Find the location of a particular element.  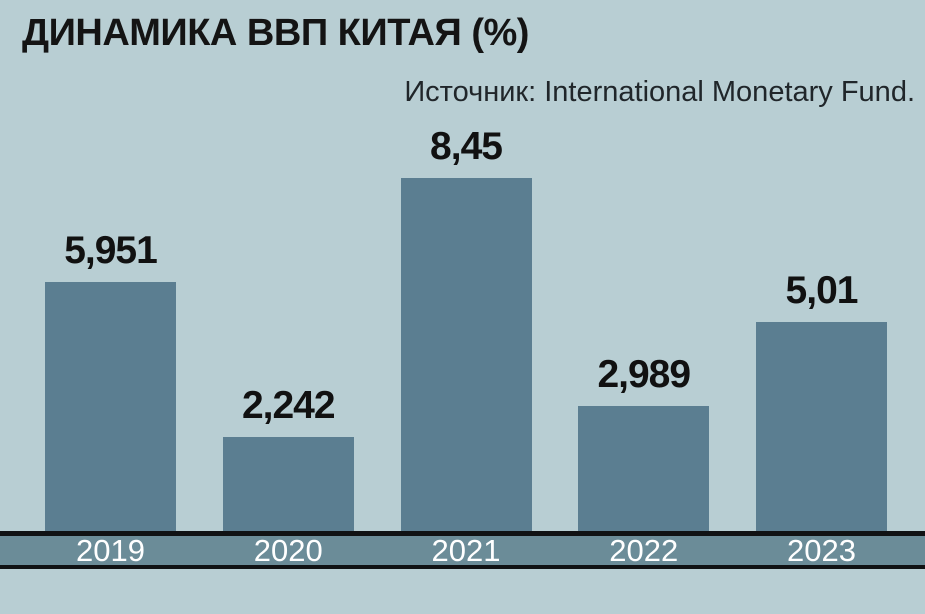

x-tick-2019: 2019 is located at coordinates (110, 550).